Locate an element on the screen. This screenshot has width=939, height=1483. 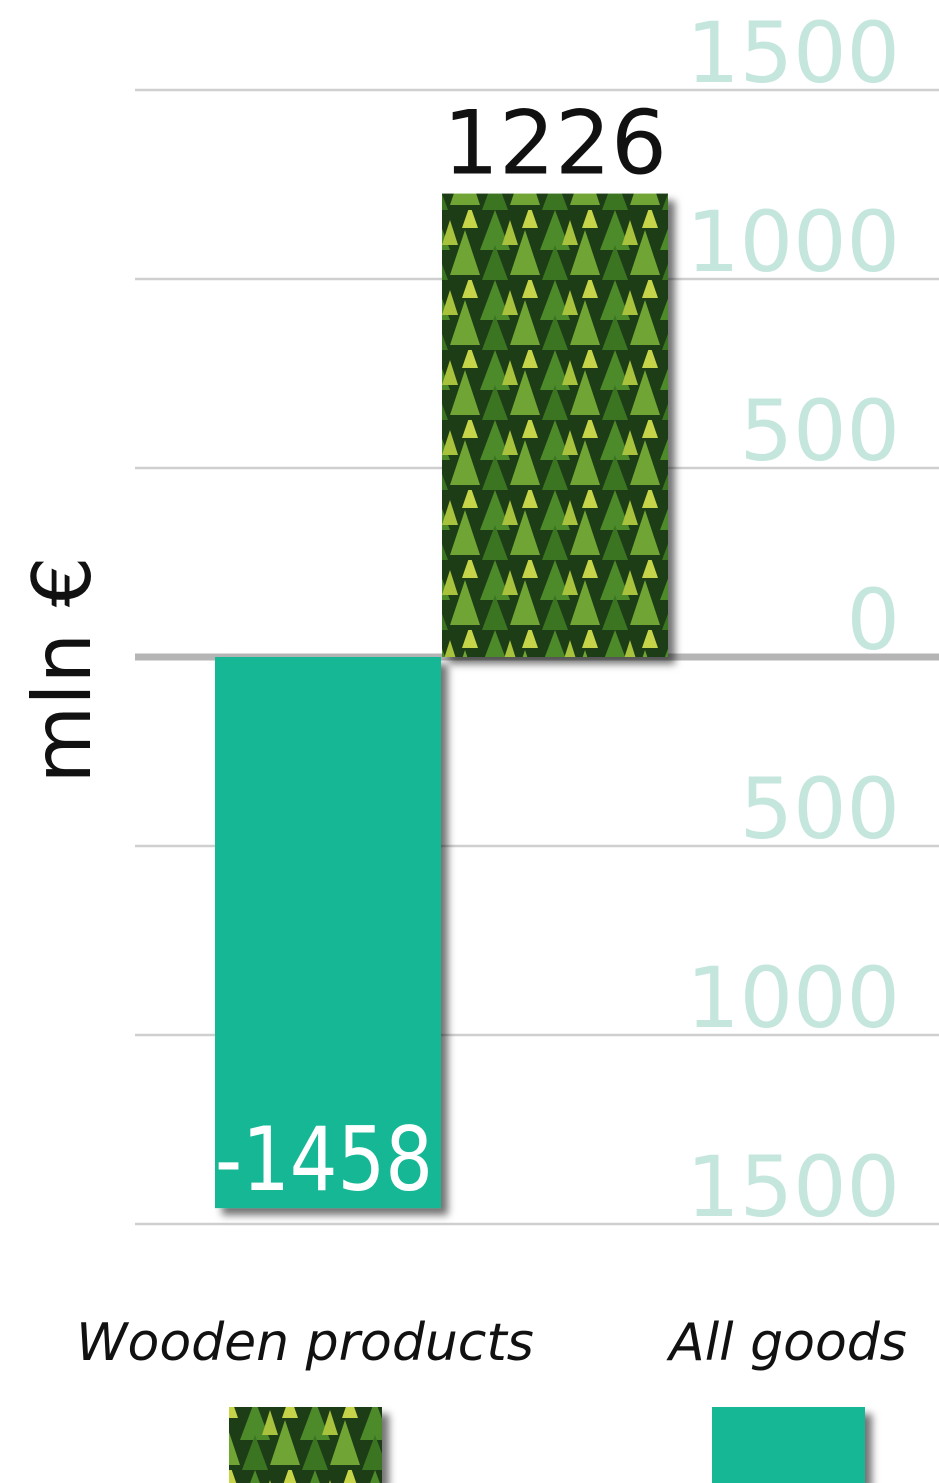
legend-label: All goods is located at coordinates (786, 1343).